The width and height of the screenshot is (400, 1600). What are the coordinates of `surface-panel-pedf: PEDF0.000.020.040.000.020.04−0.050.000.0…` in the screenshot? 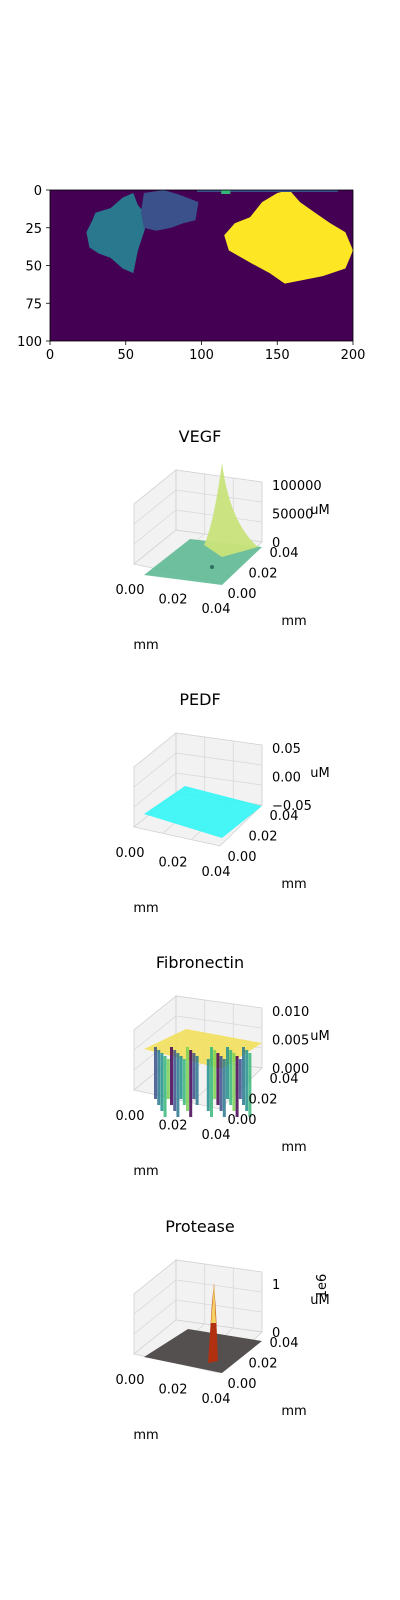 It's located at (223, 803).